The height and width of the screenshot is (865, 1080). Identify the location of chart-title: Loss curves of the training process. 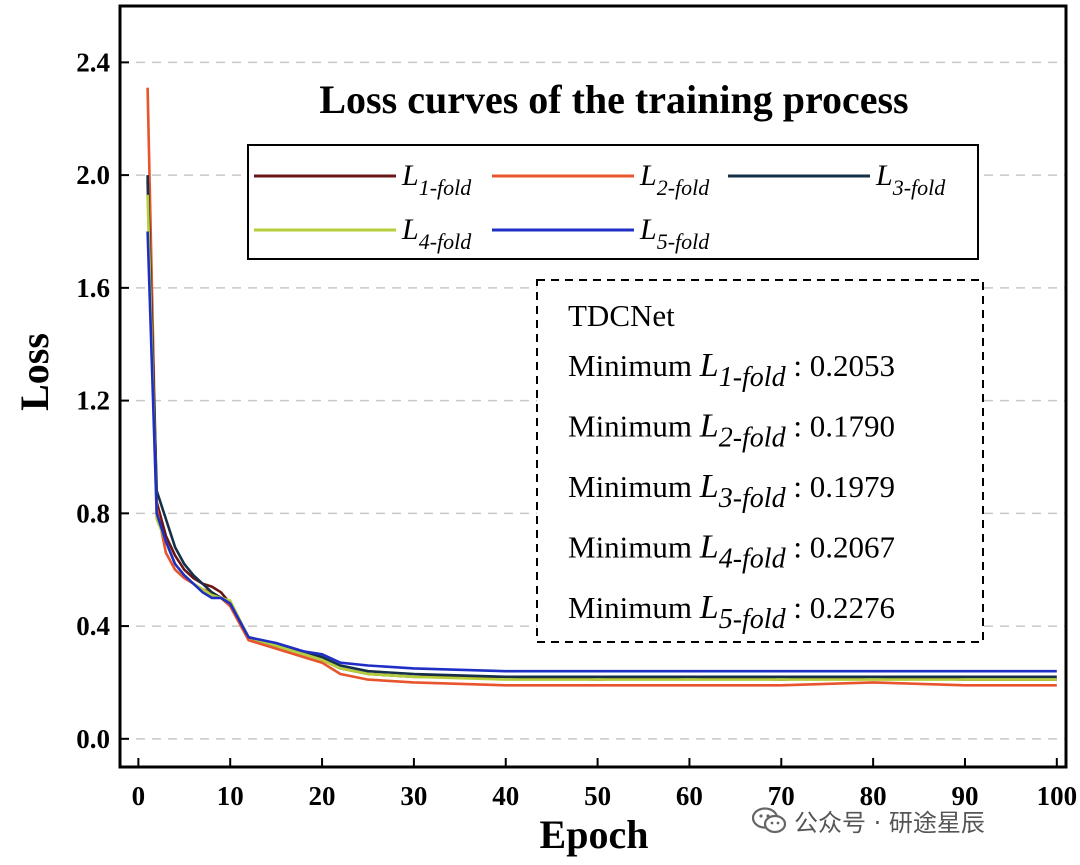
(613, 99).